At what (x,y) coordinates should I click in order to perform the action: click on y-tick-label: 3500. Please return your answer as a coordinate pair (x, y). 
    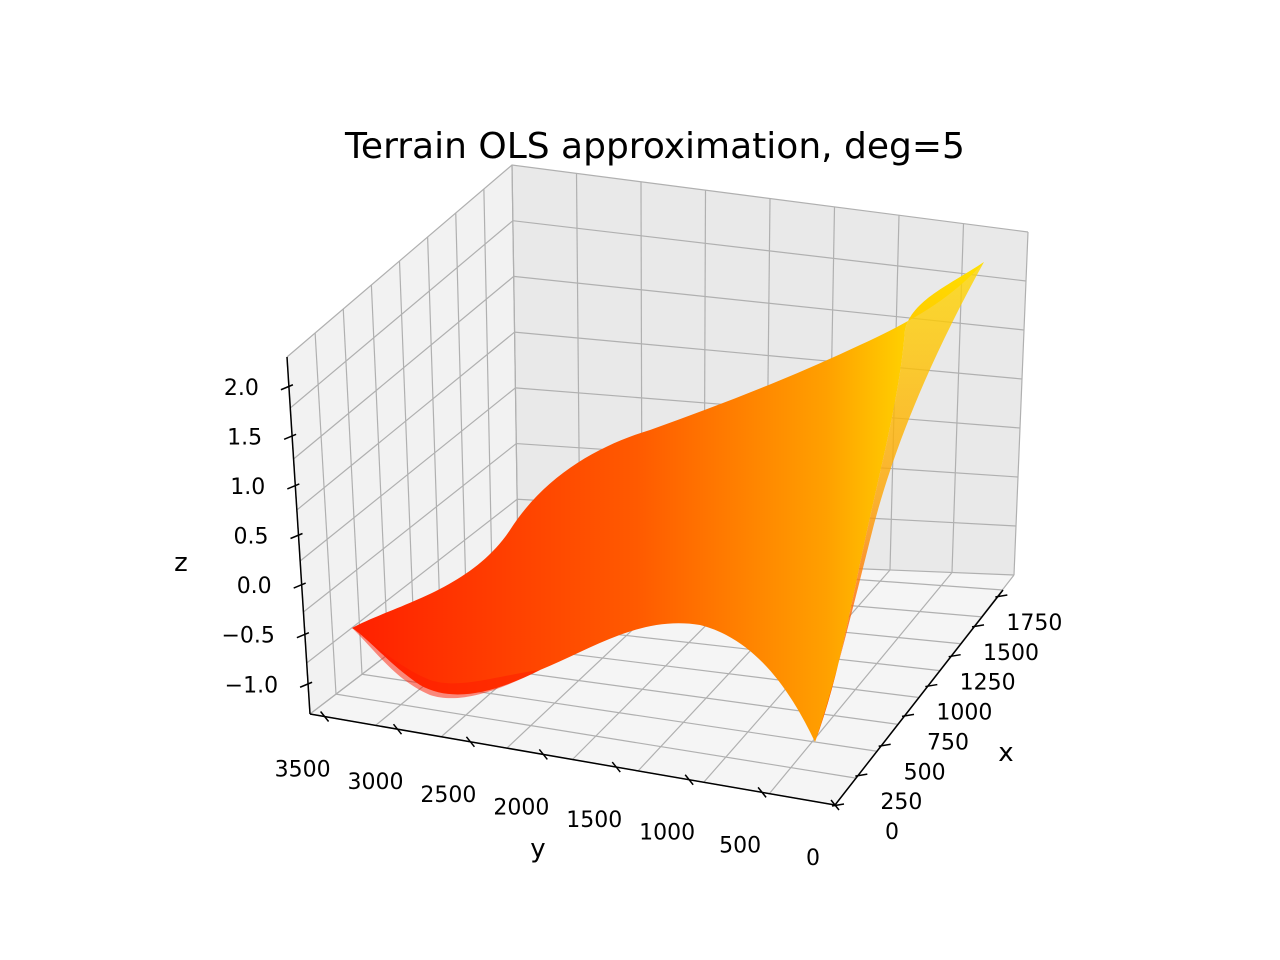
    Looking at the image, I should click on (303, 770).